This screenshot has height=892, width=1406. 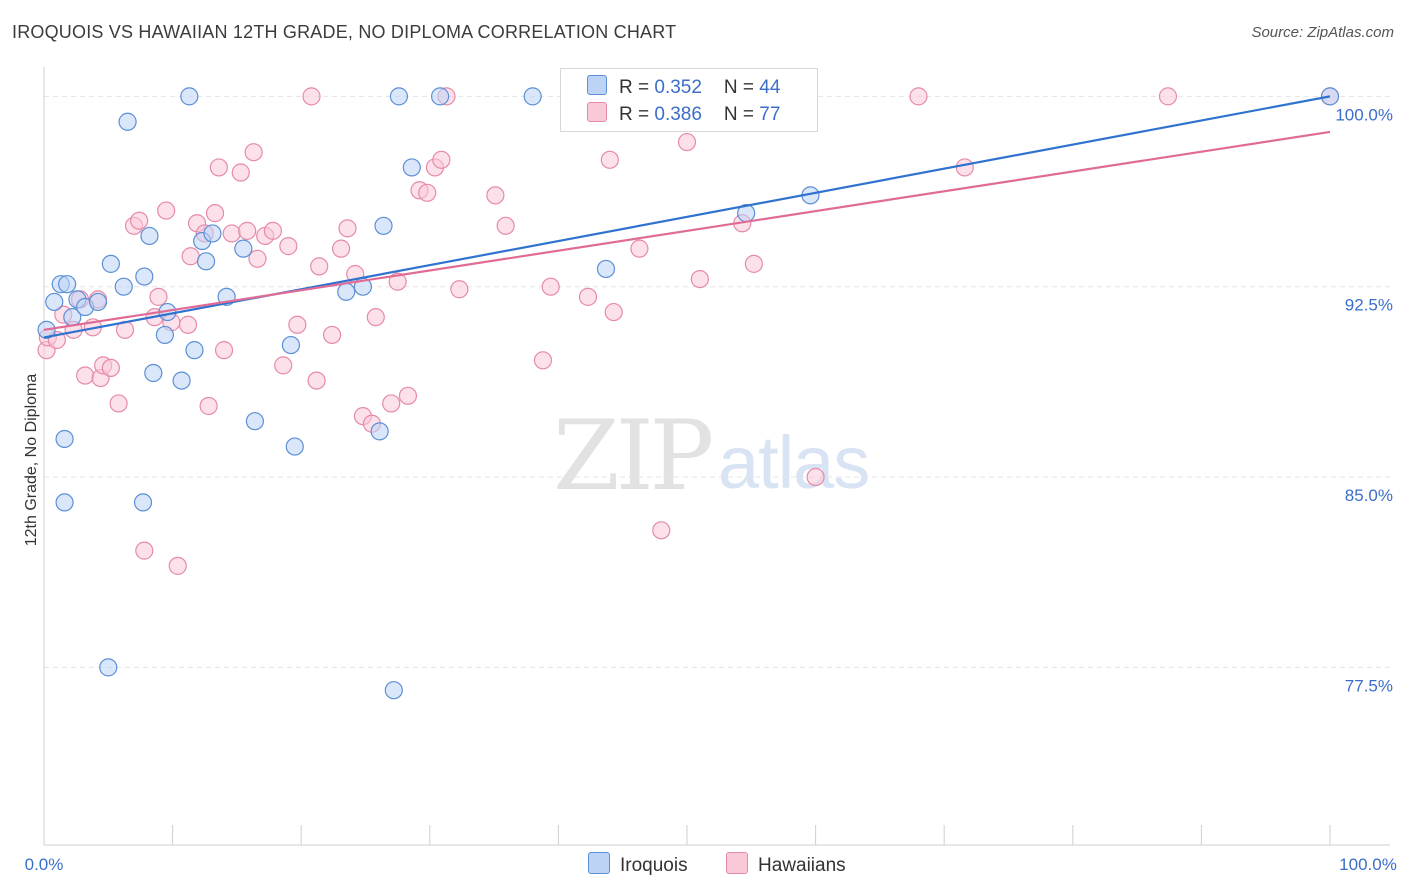 What do you see at coordinates (637, 114) in the screenshot?
I see `legend-r-label-hawaiians: R =` at bounding box center [637, 114].